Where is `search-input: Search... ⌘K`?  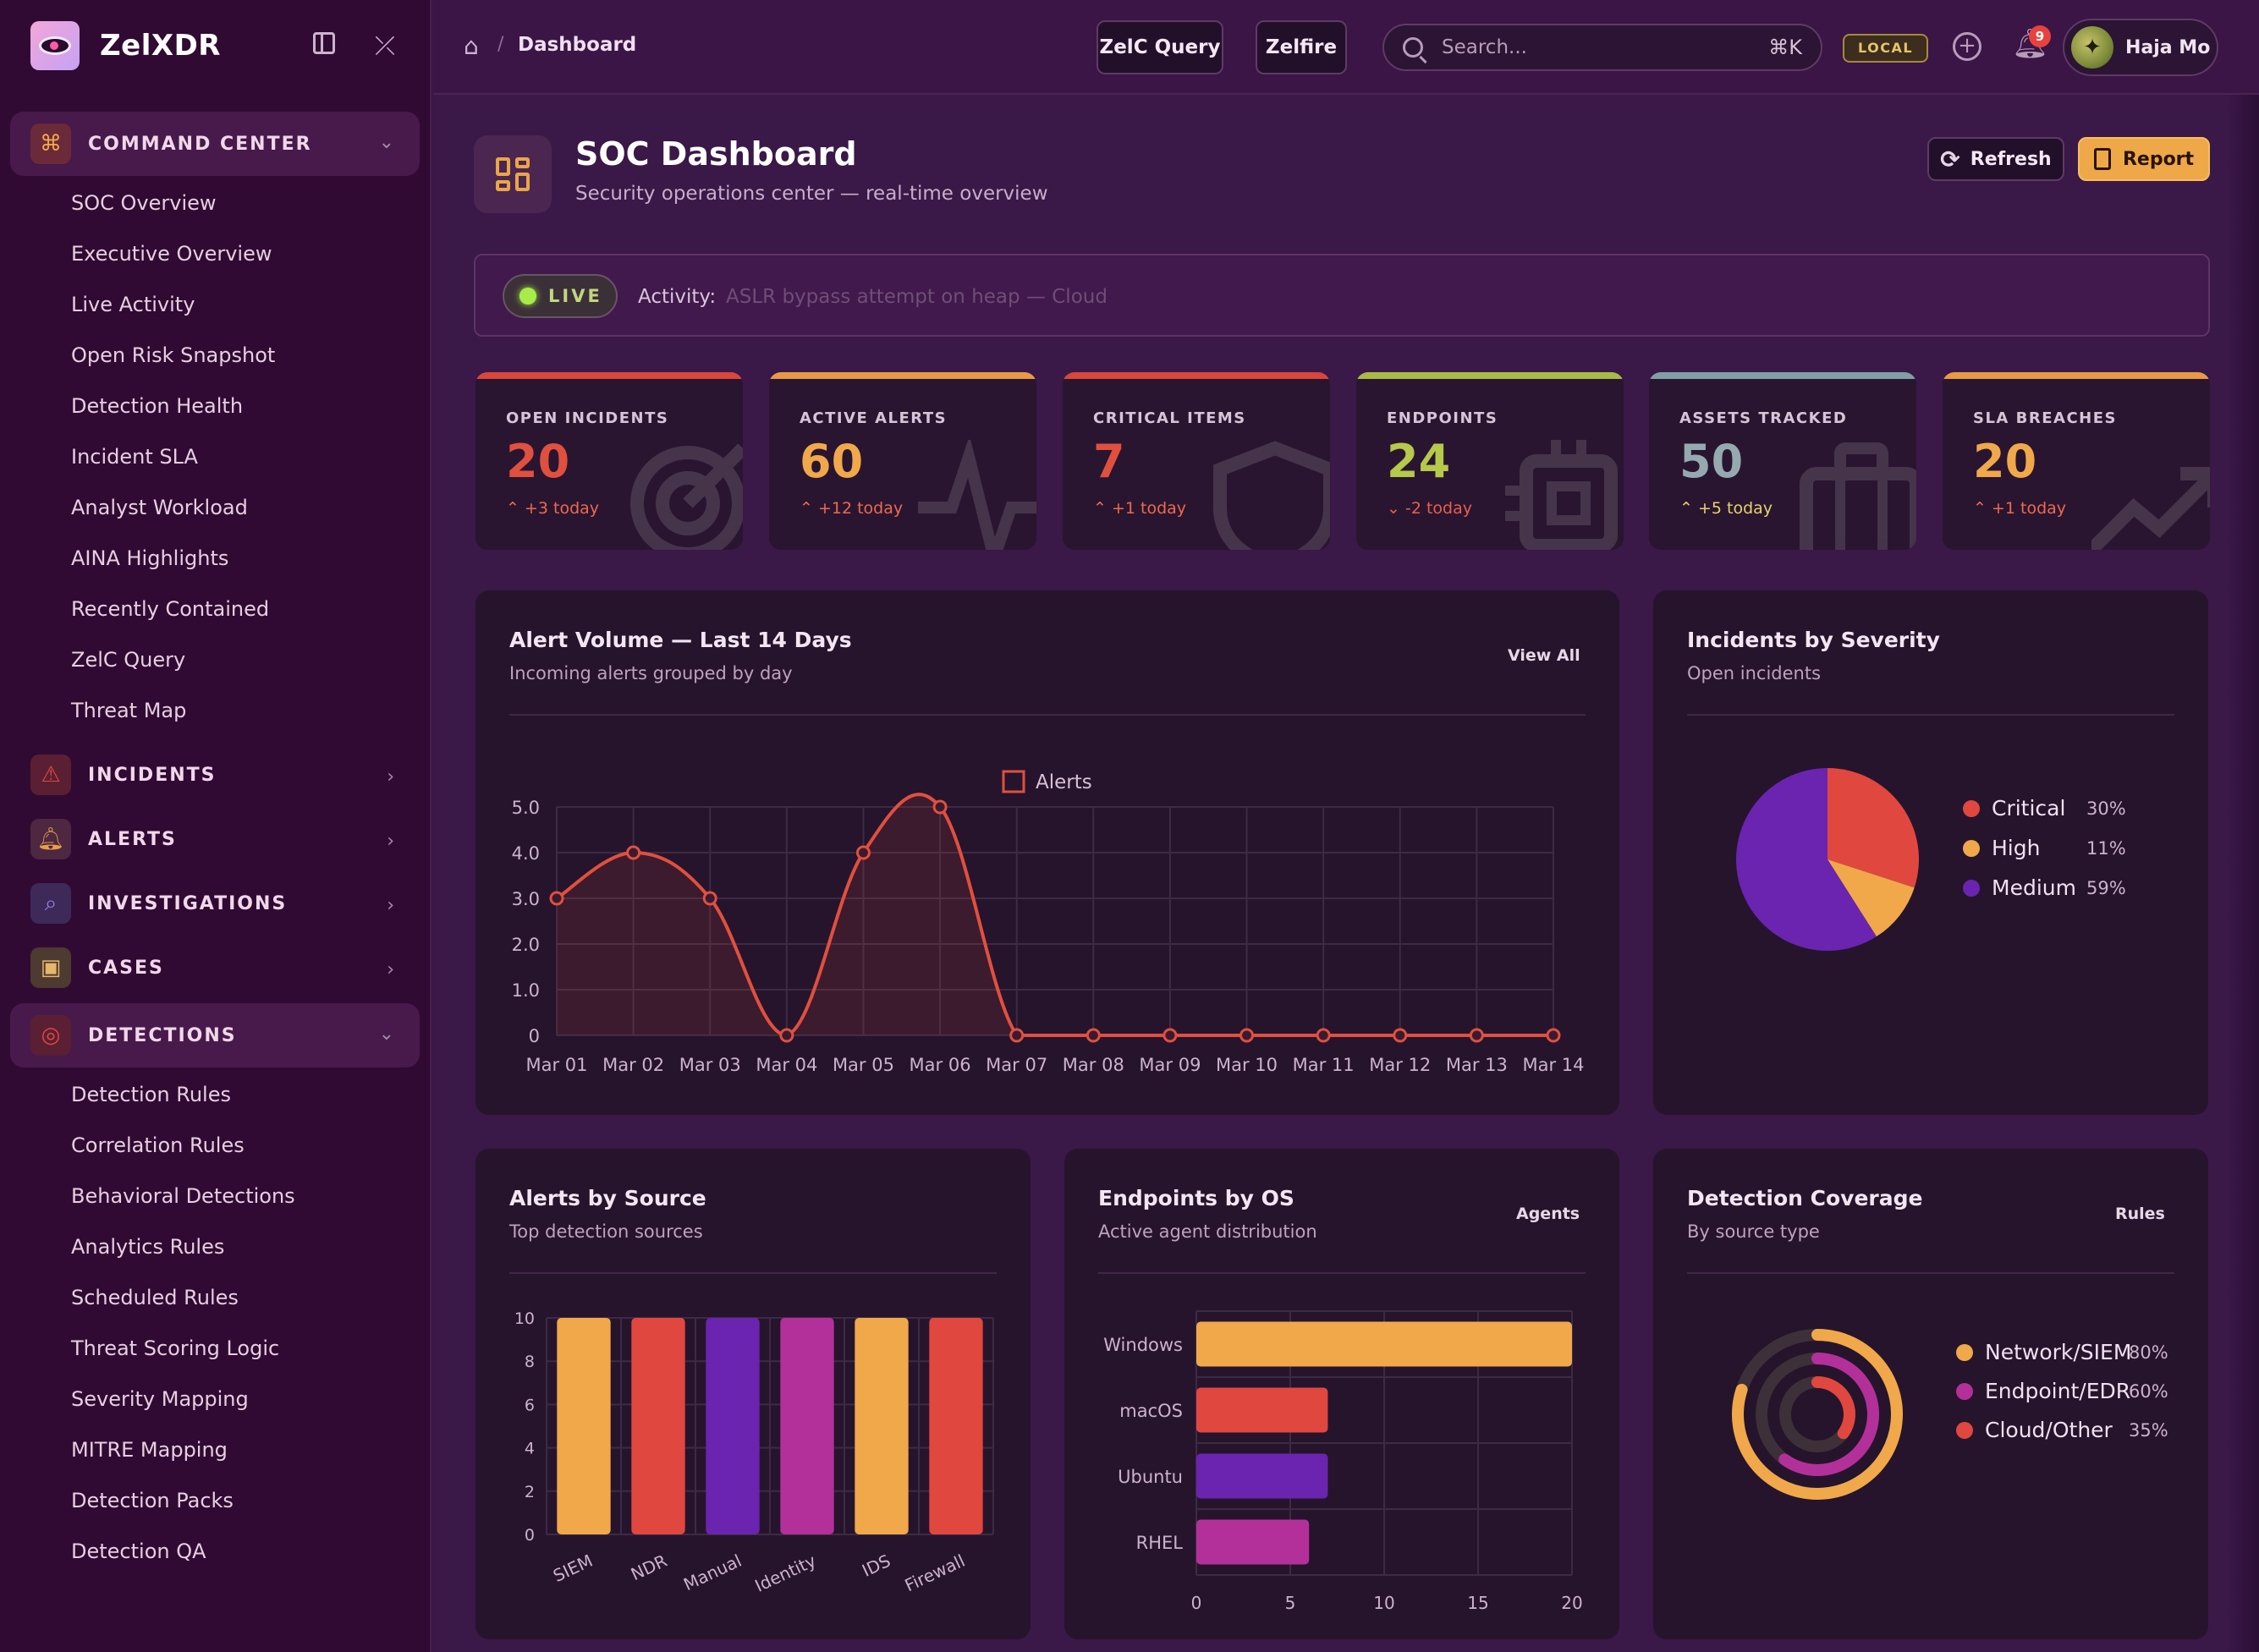 search-input: Search... ⌘K is located at coordinates (1602, 47).